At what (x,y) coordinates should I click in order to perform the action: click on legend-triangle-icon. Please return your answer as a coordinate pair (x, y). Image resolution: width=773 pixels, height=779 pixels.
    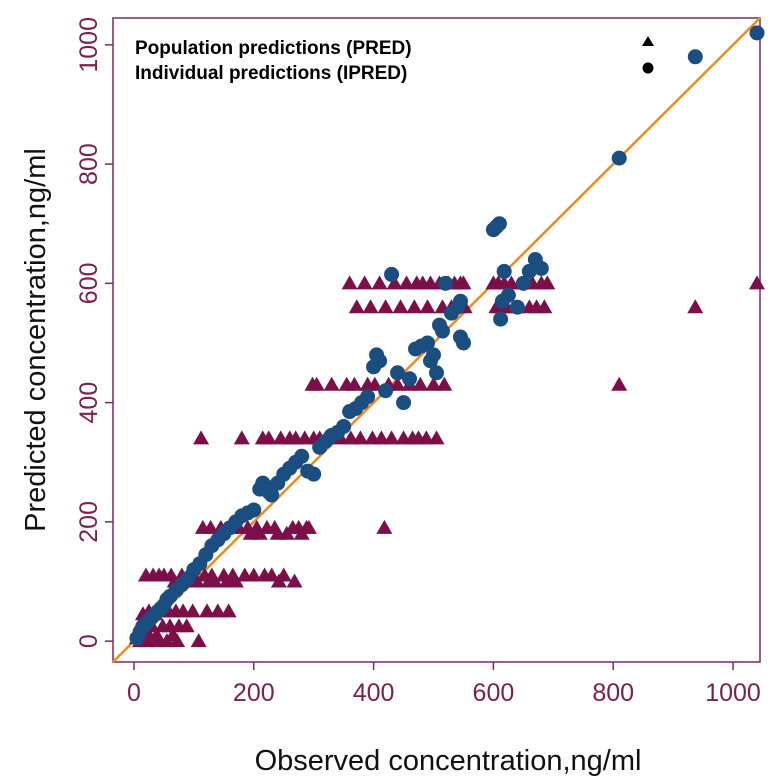
    Looking at the image, I should click on (648, 41).